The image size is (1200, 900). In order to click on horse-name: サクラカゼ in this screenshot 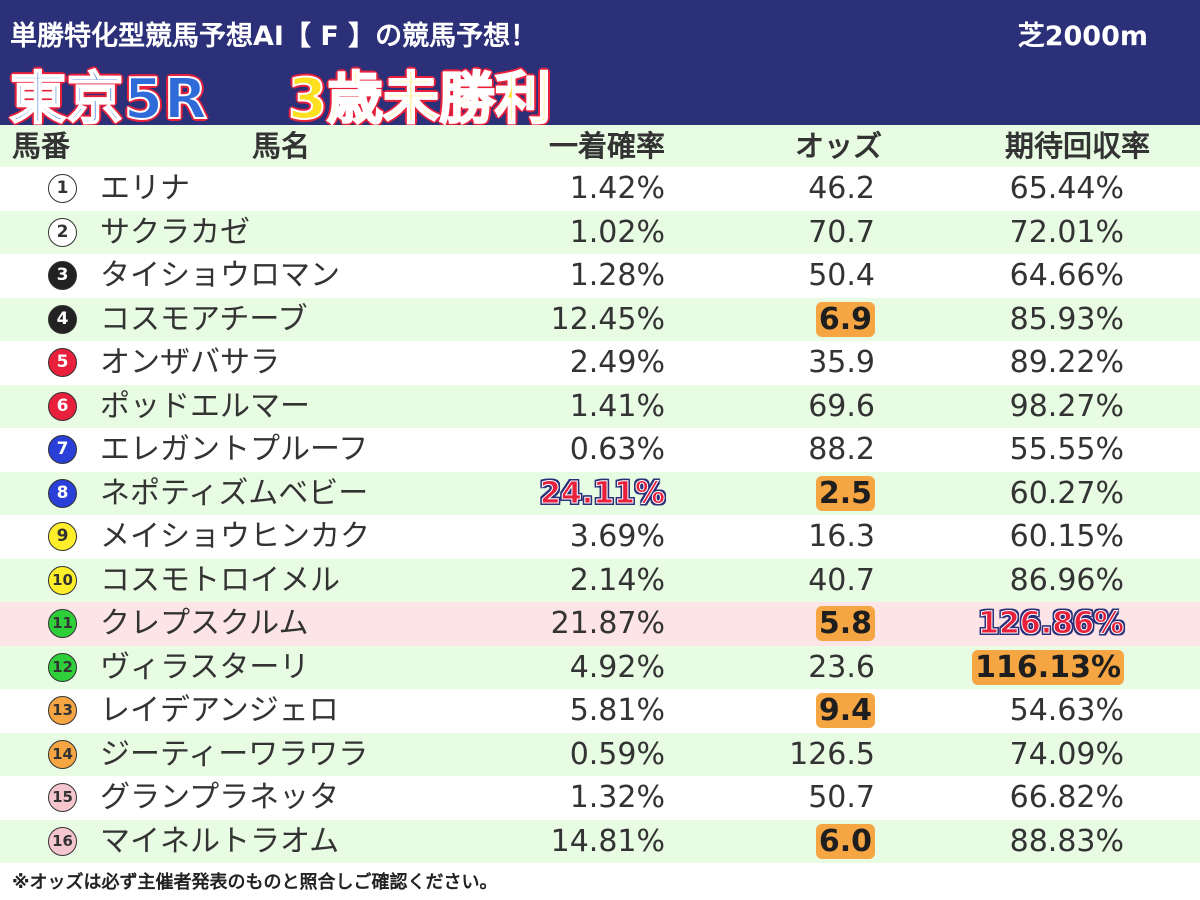, I will do `click(175, 232)`.